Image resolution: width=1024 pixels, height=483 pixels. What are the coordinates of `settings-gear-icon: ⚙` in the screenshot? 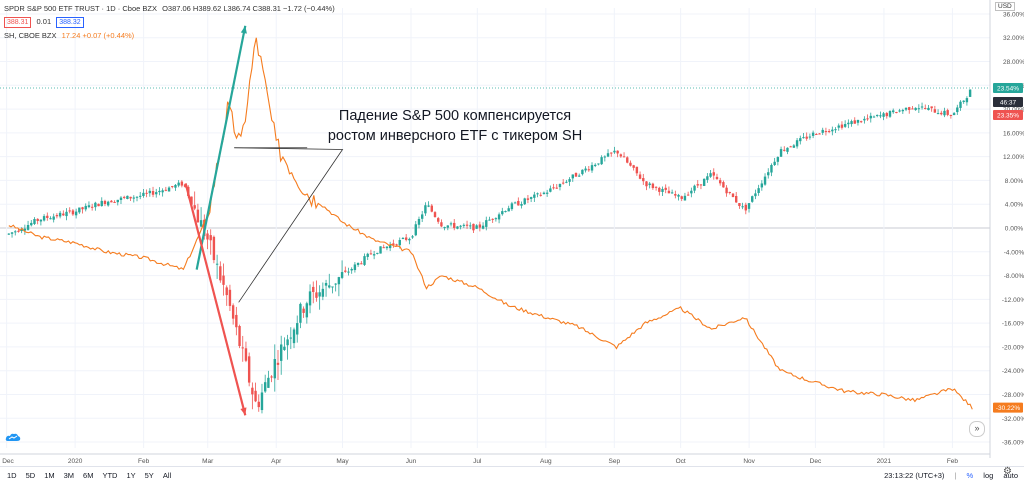 It's located at (1007, 471).